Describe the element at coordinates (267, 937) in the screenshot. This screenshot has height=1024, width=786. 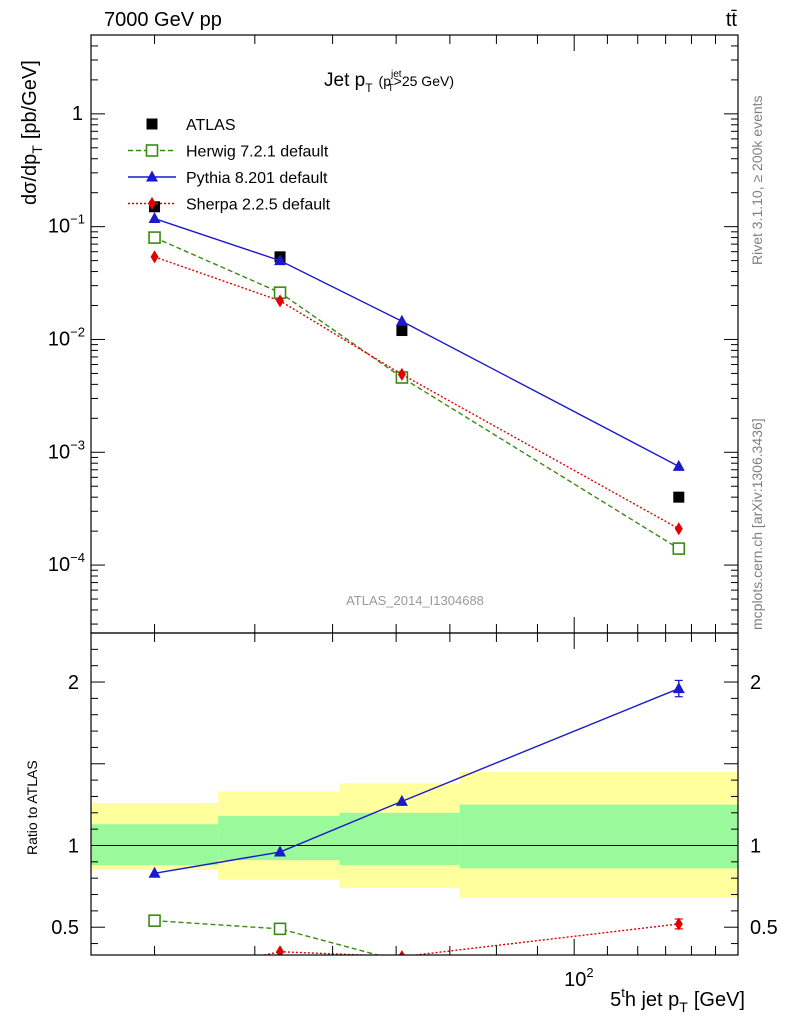
I see `ratio-series-0-line` at that location.